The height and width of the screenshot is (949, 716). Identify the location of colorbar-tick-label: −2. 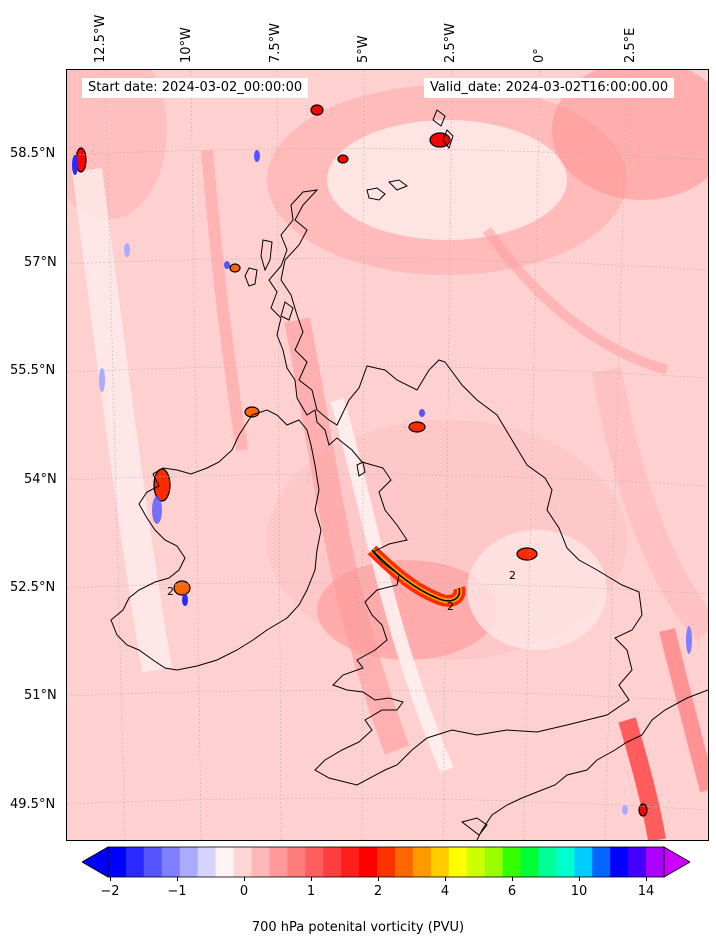
(110, 891).